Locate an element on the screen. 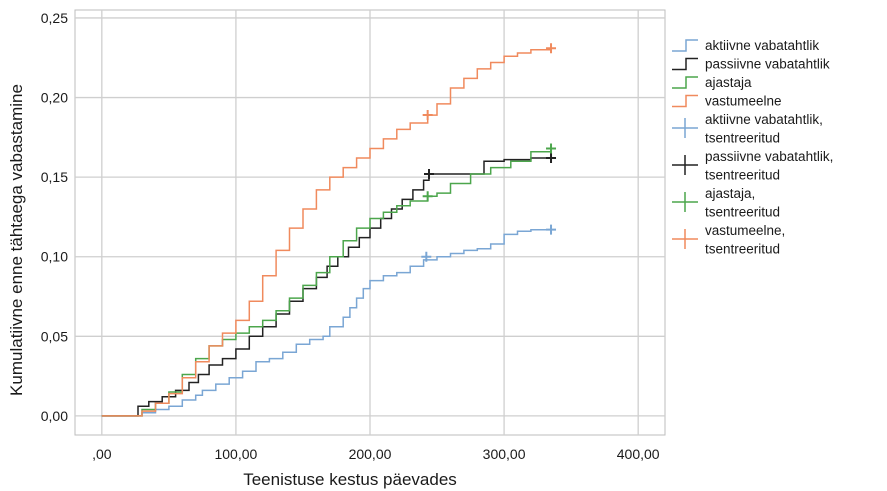 The height and width of the screenshot is (491, 887). legend-item: ajastaja, tsentreeritud is located at coordinates (726, 203).